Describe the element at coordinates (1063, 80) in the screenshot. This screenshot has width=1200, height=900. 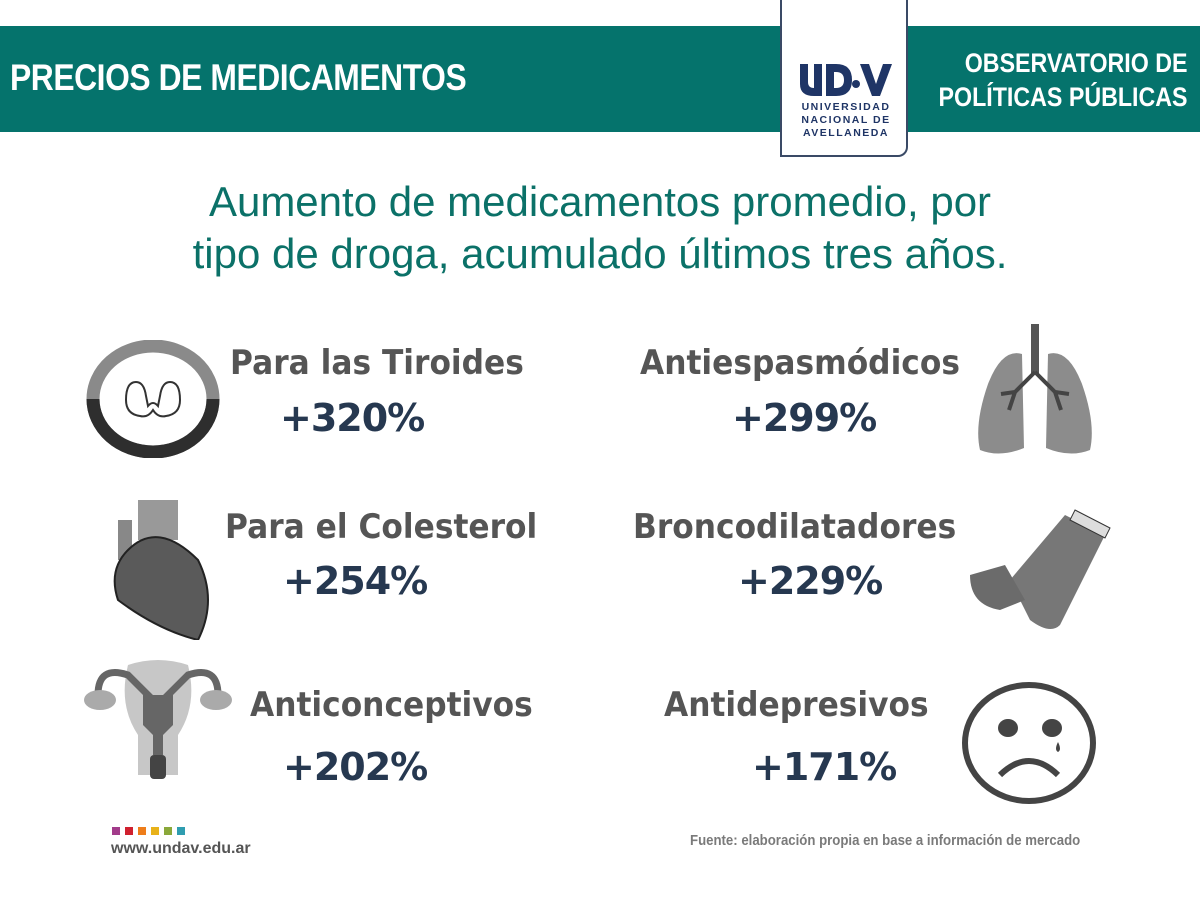
I see `observatory-title: OBSERVATORIO DE POLÍTICAS PÚBLICAS` at that location.